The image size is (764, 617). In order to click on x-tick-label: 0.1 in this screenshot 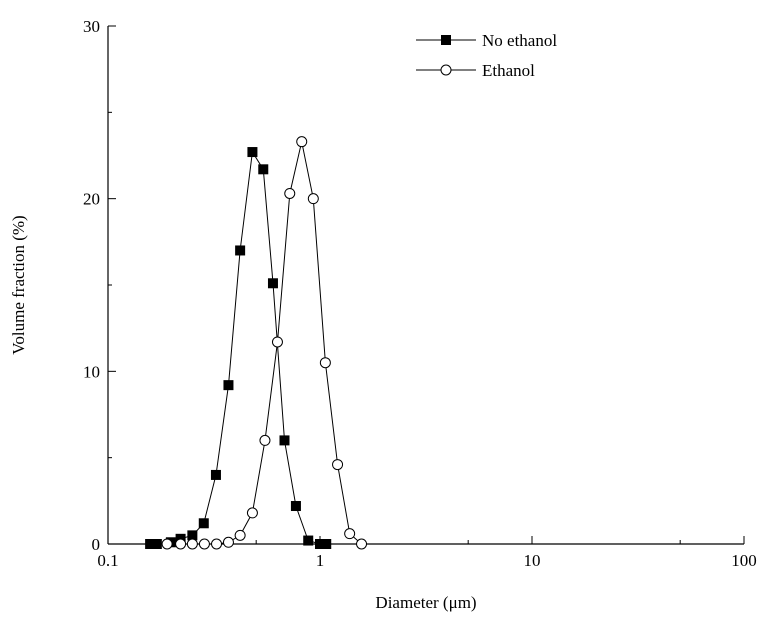, I will do `click(107, 560)`.